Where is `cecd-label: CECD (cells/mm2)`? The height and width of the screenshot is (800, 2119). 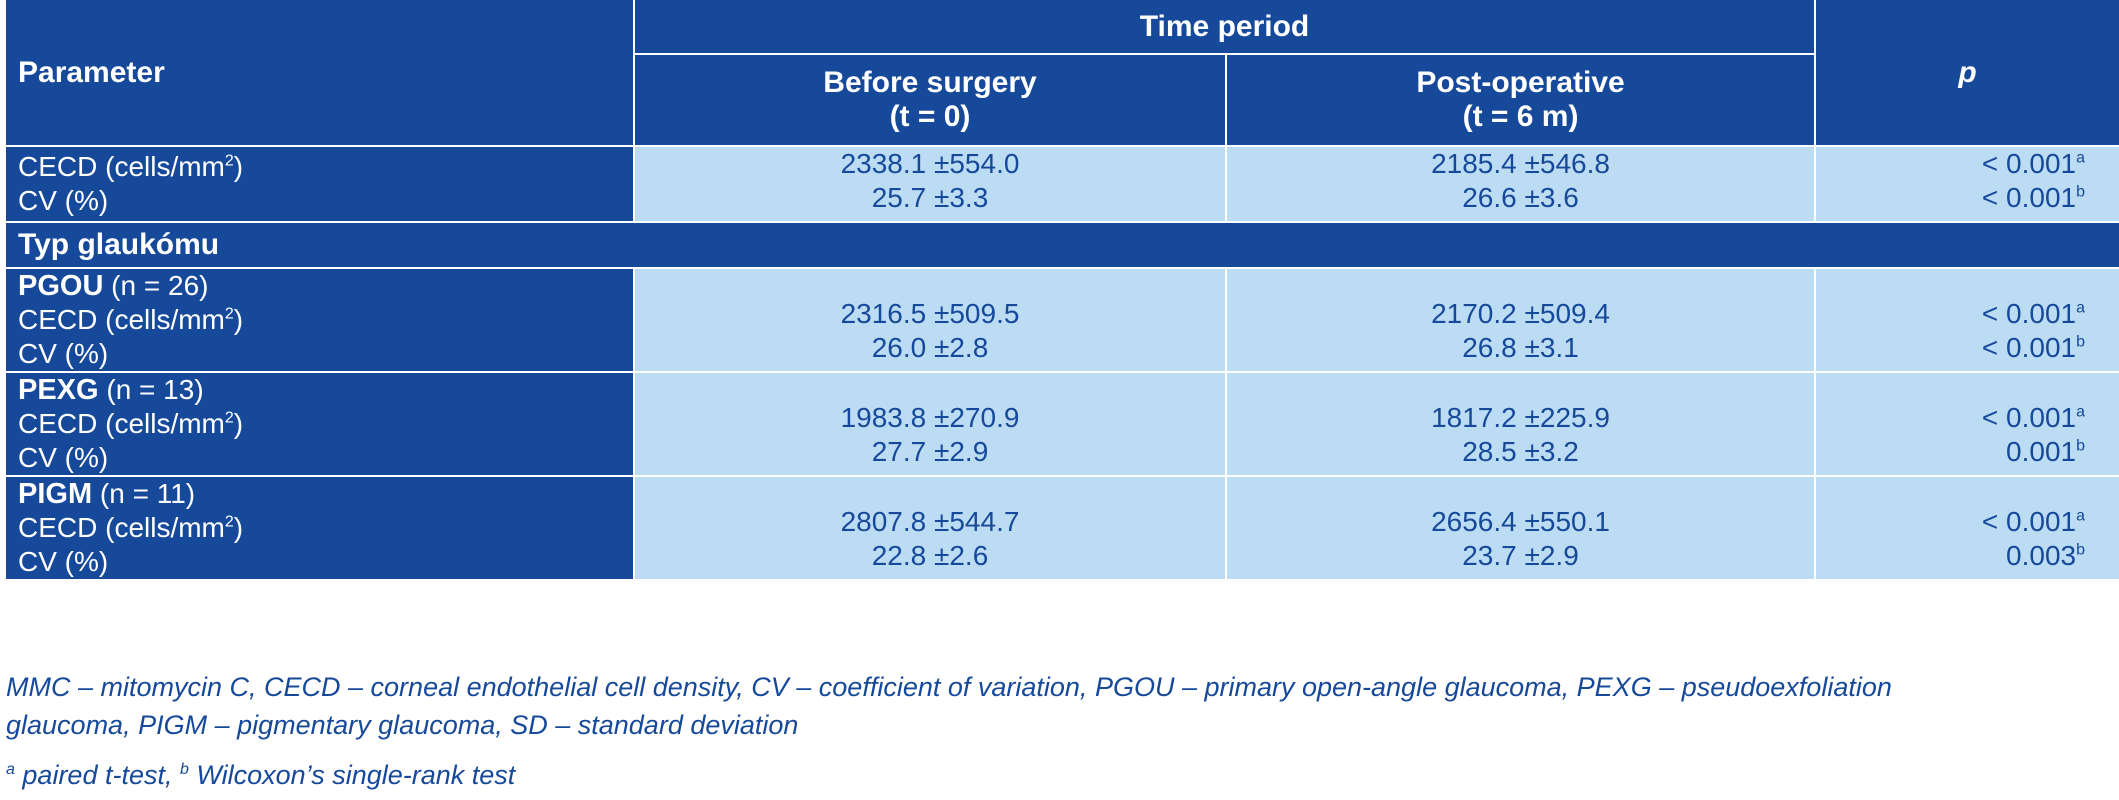
cecd-label: CECD (cells/mm2) is located at coordinates (131, 166).